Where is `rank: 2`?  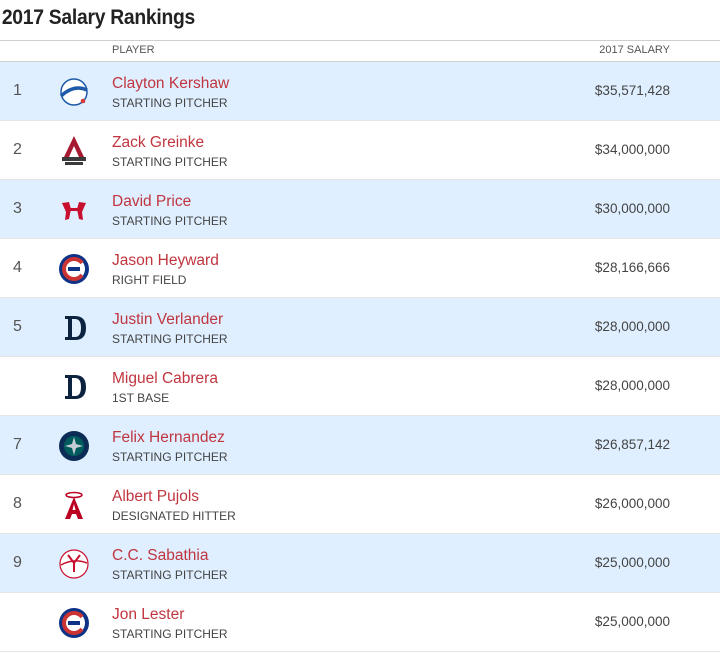
rank: 2 is located at coordinates (17, 149).